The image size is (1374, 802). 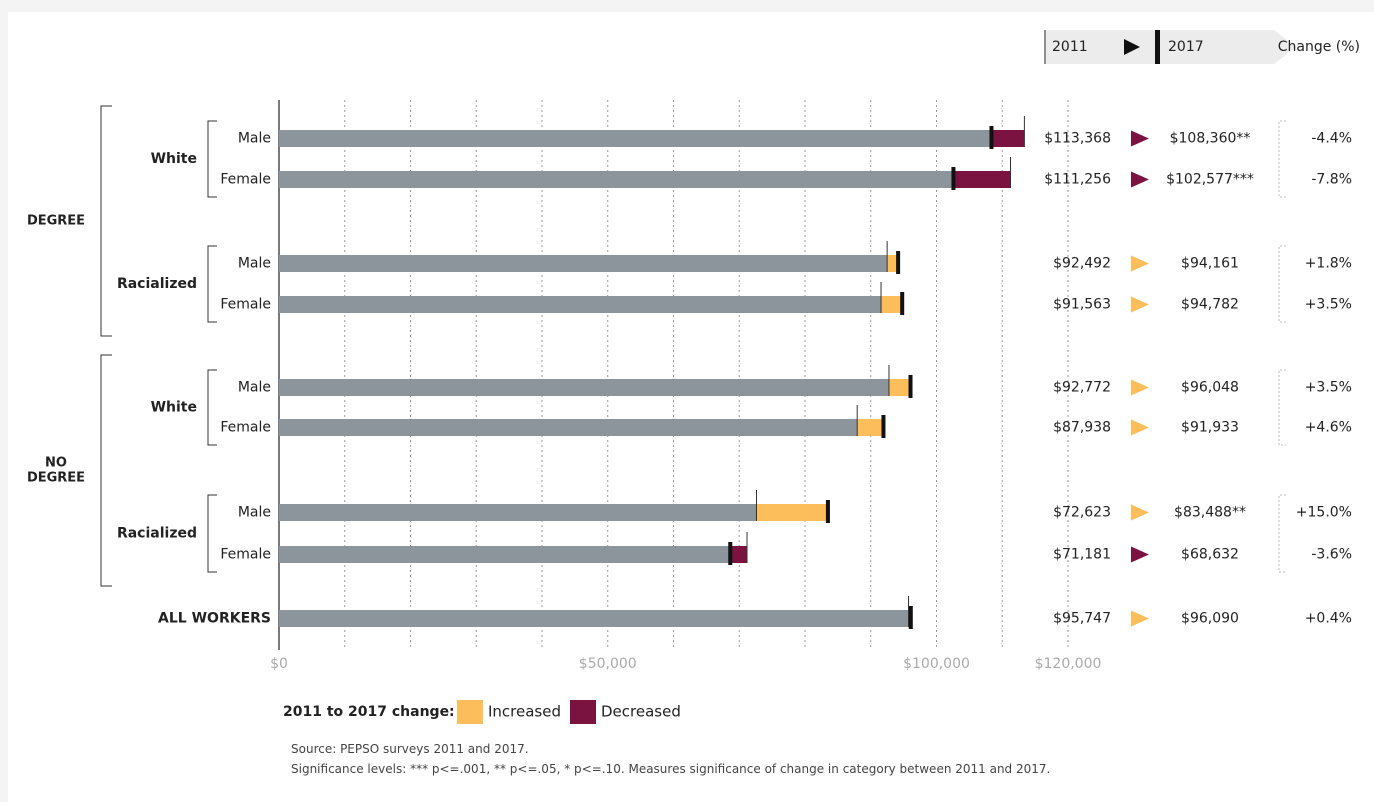 I want to click on x-tick-label: $120,000, so click(x=1068, y=664).